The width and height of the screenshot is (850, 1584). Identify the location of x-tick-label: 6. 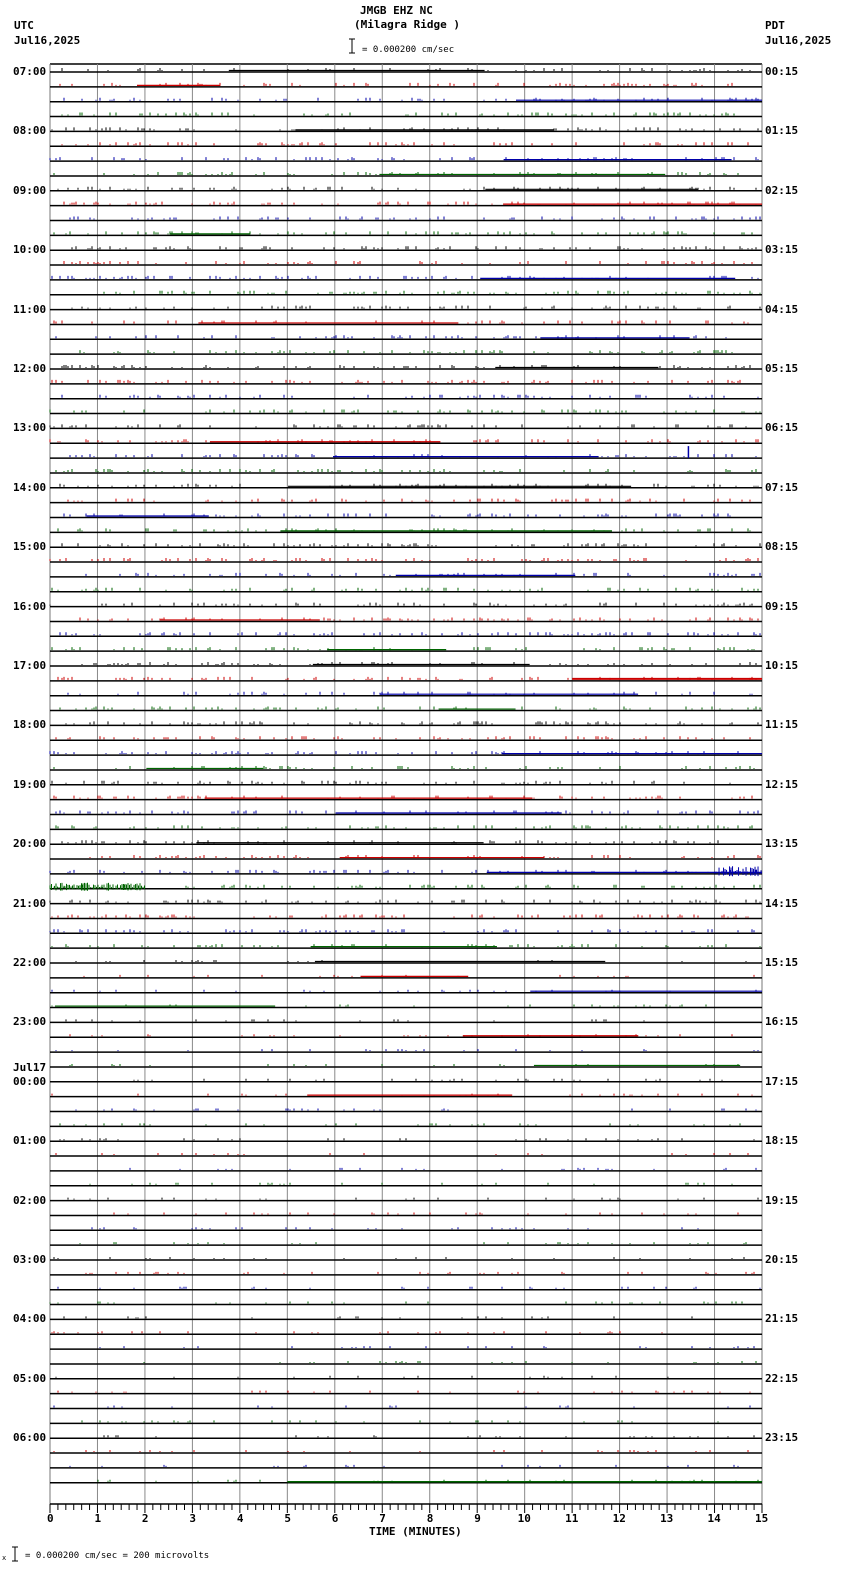
(335, 1518).